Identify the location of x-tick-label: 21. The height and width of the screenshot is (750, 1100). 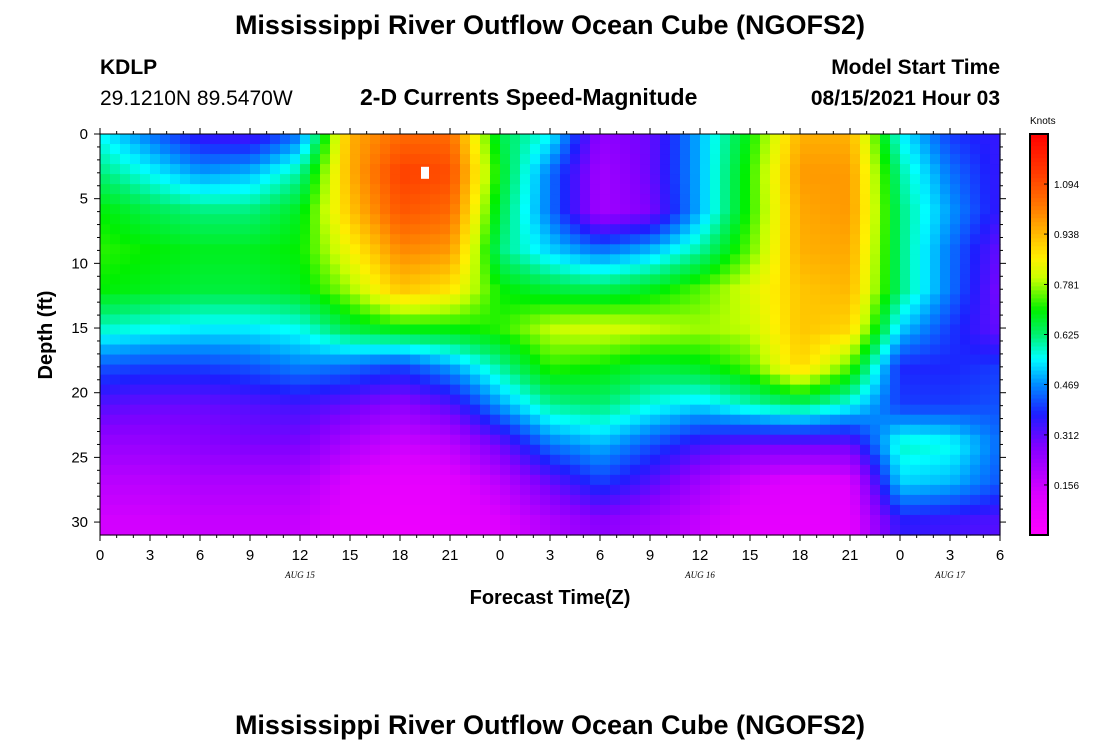
(850, 555).